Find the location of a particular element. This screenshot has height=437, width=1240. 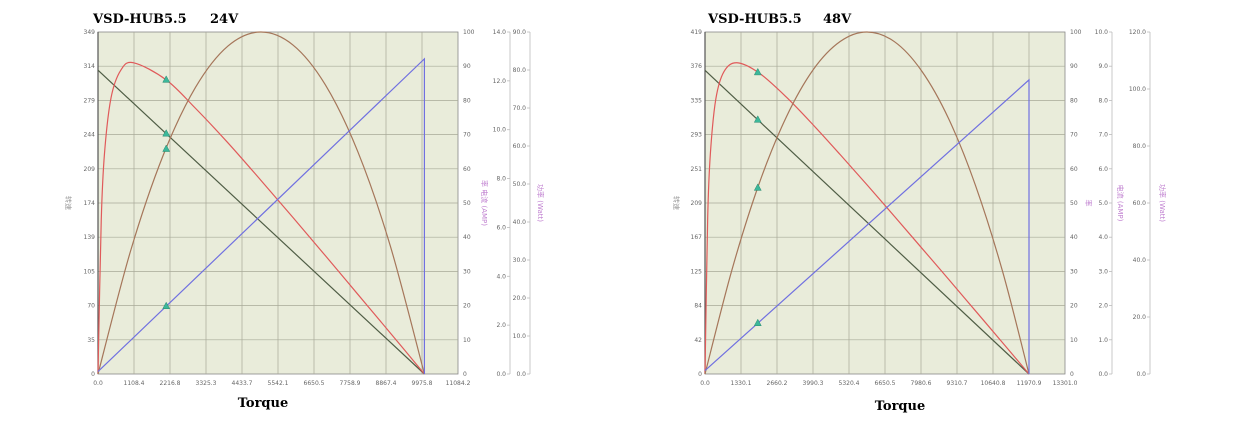

efficiency-axis-label: 率 is located at coordinates (1088, 203).